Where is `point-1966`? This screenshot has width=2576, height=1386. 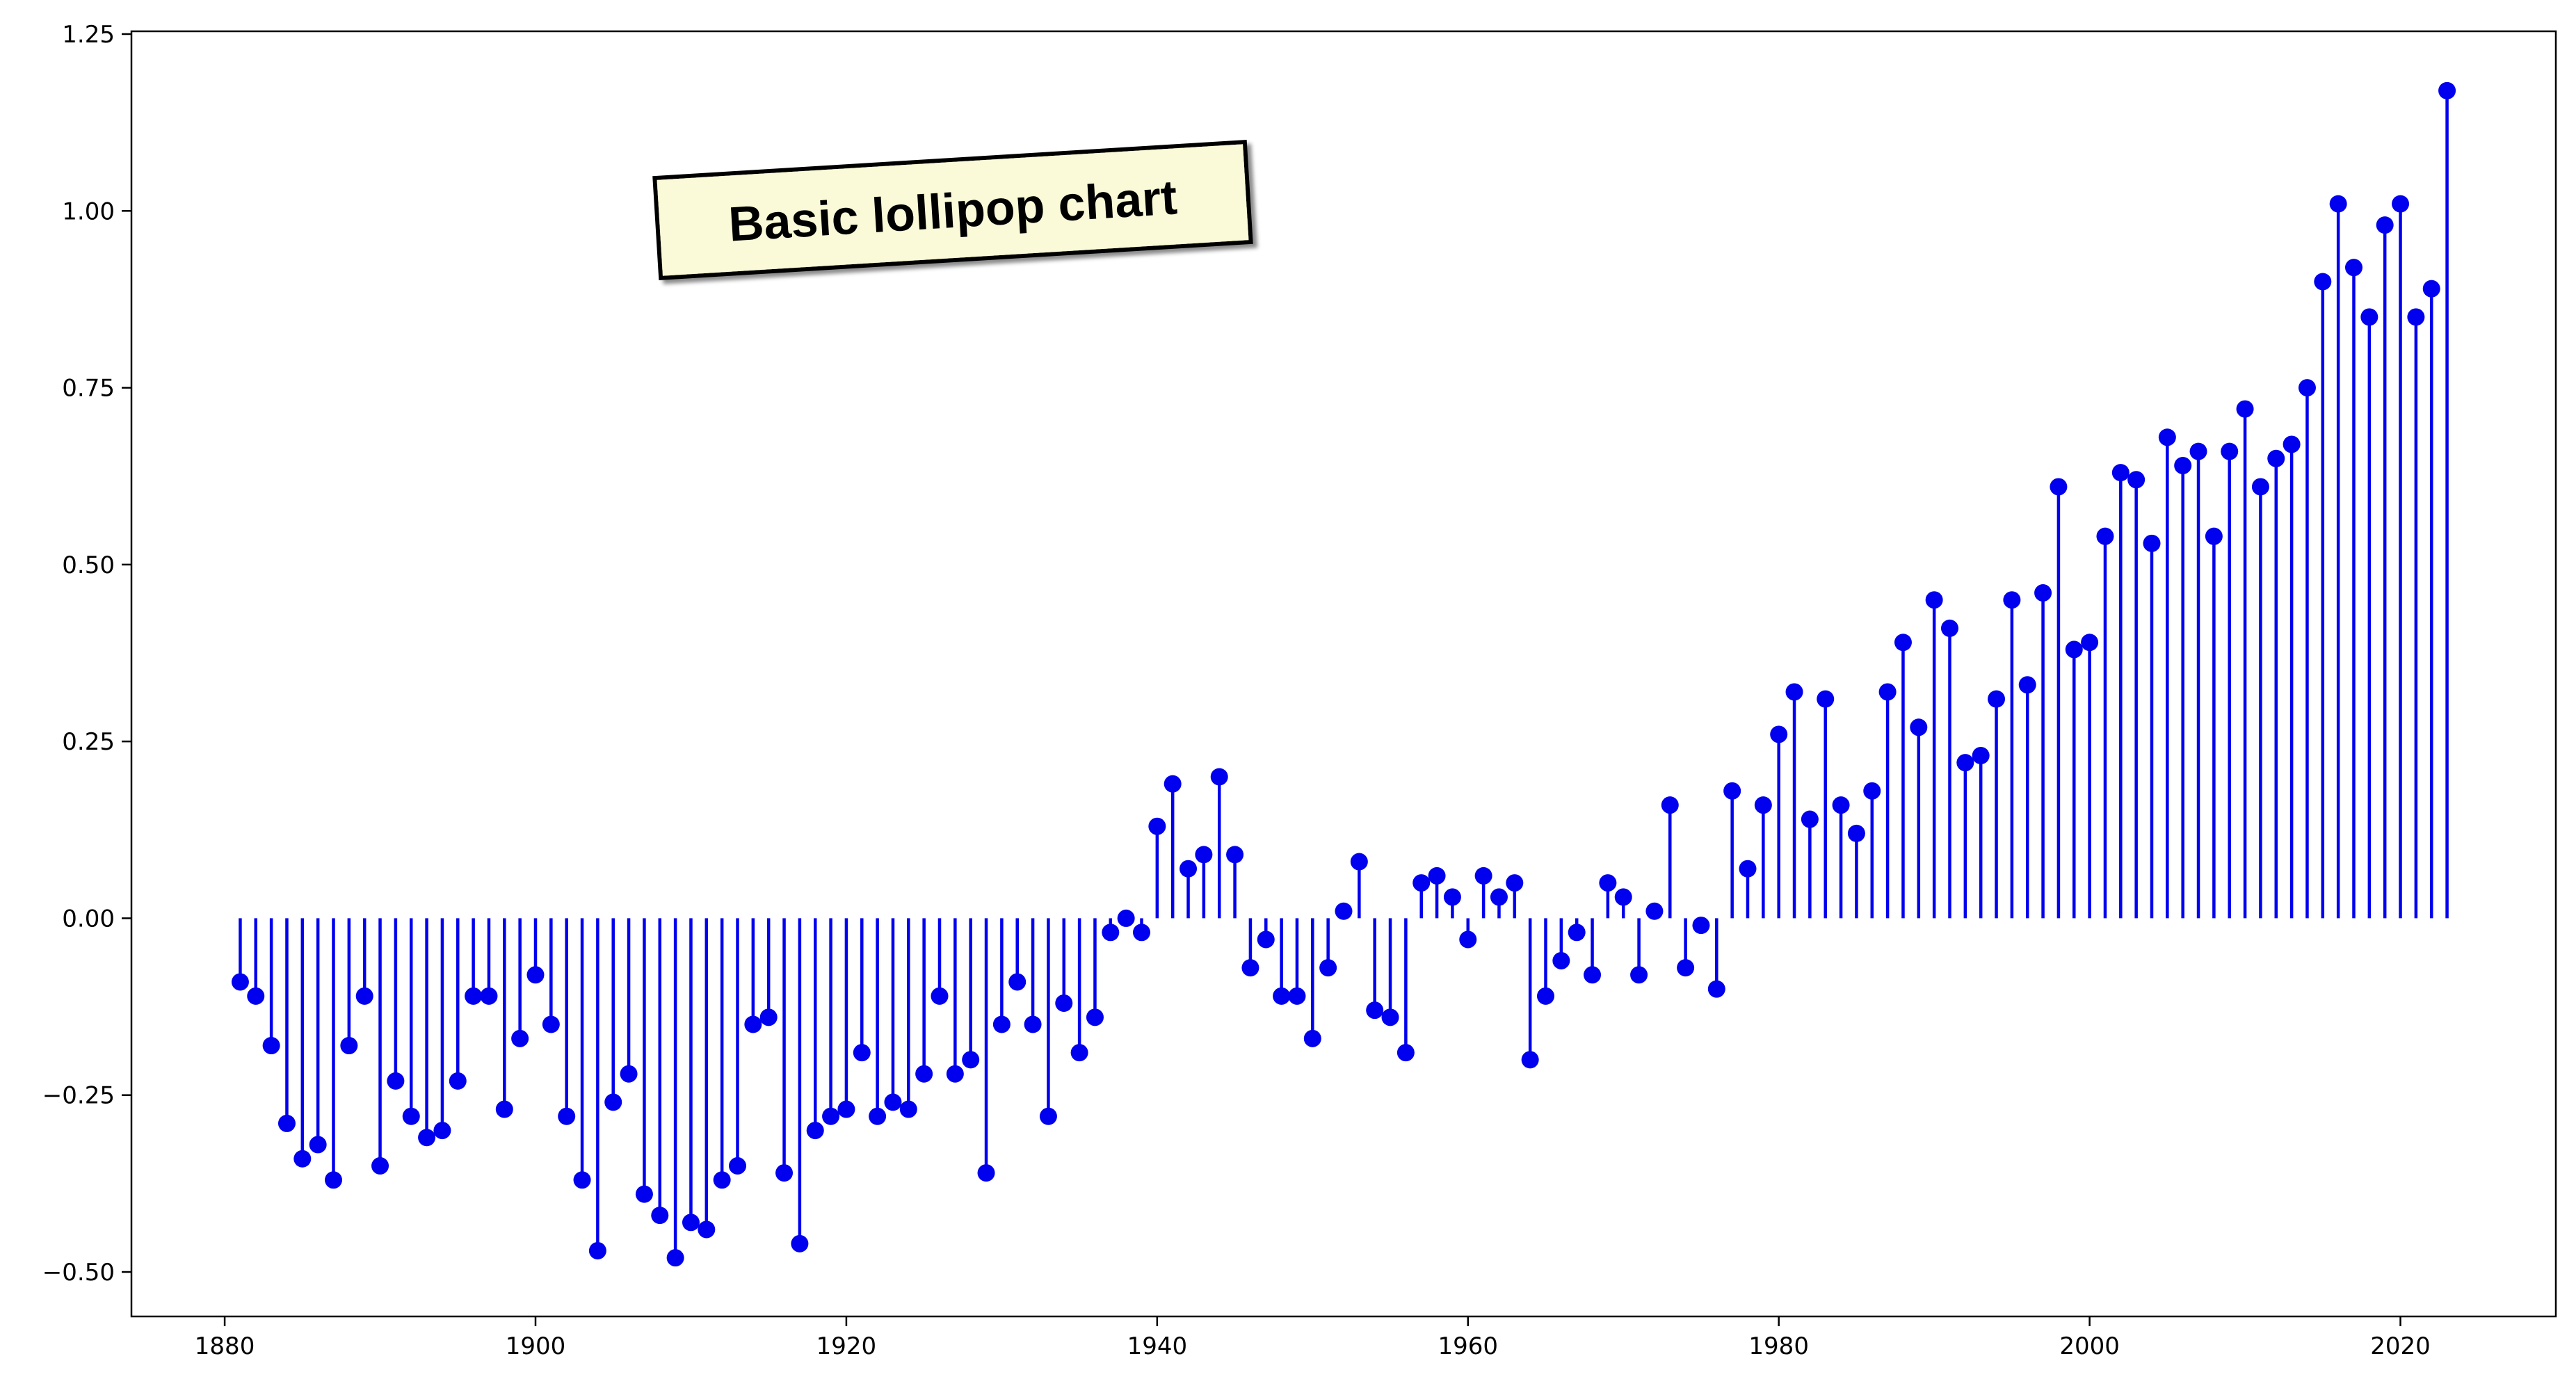 point-1966 is located at coordinates (1561, 960).